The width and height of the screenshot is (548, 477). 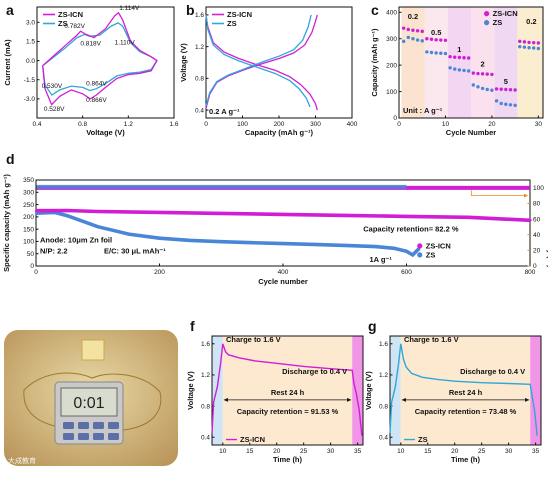 I want to click on x-axis-label: Cycle number, so click(x=283, y=281).